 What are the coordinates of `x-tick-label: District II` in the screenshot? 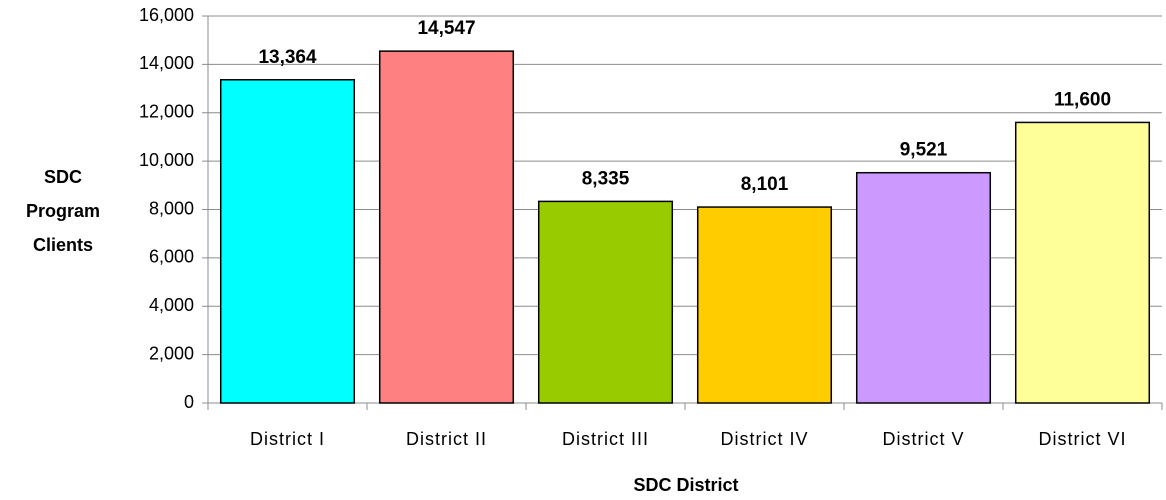 It's located at (446, 439).